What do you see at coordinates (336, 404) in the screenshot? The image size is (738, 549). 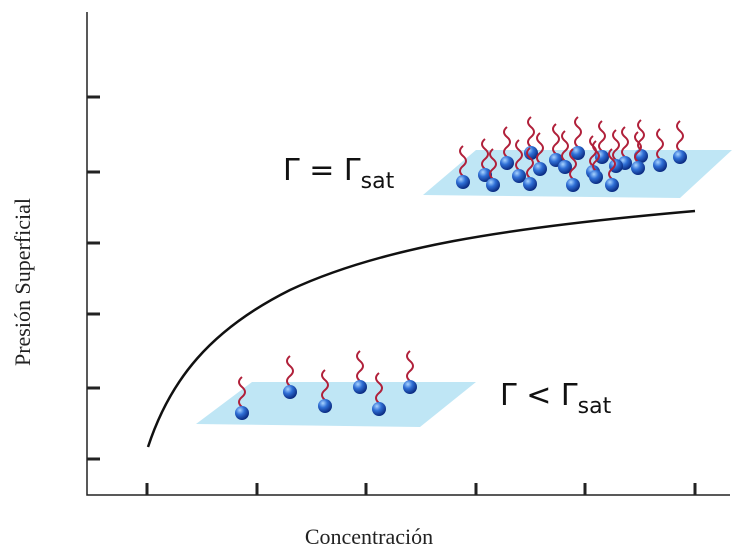 I see `plane-bottom` at bounding box center [336, 404].